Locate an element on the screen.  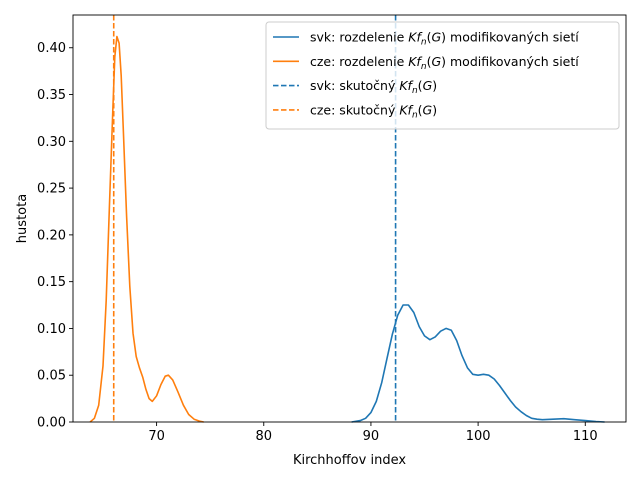
y-tick-label: 0.00 is located at coordinates (51, 423).